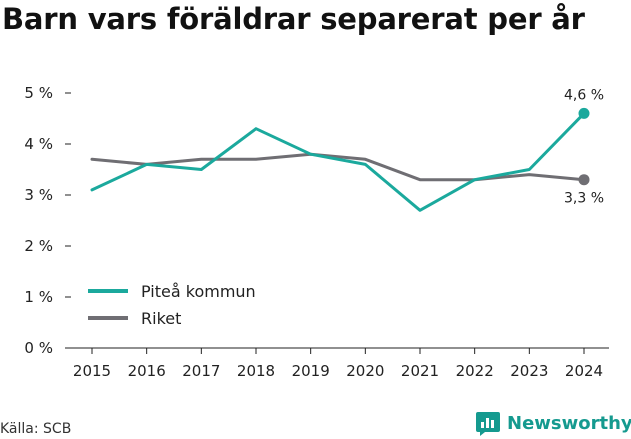 This screenshot has height=439, width=631. What do you see at coordinates (256, 371) in the screenshot?
I see `x-tick-label: 2018` at bounding box center [256, 371].